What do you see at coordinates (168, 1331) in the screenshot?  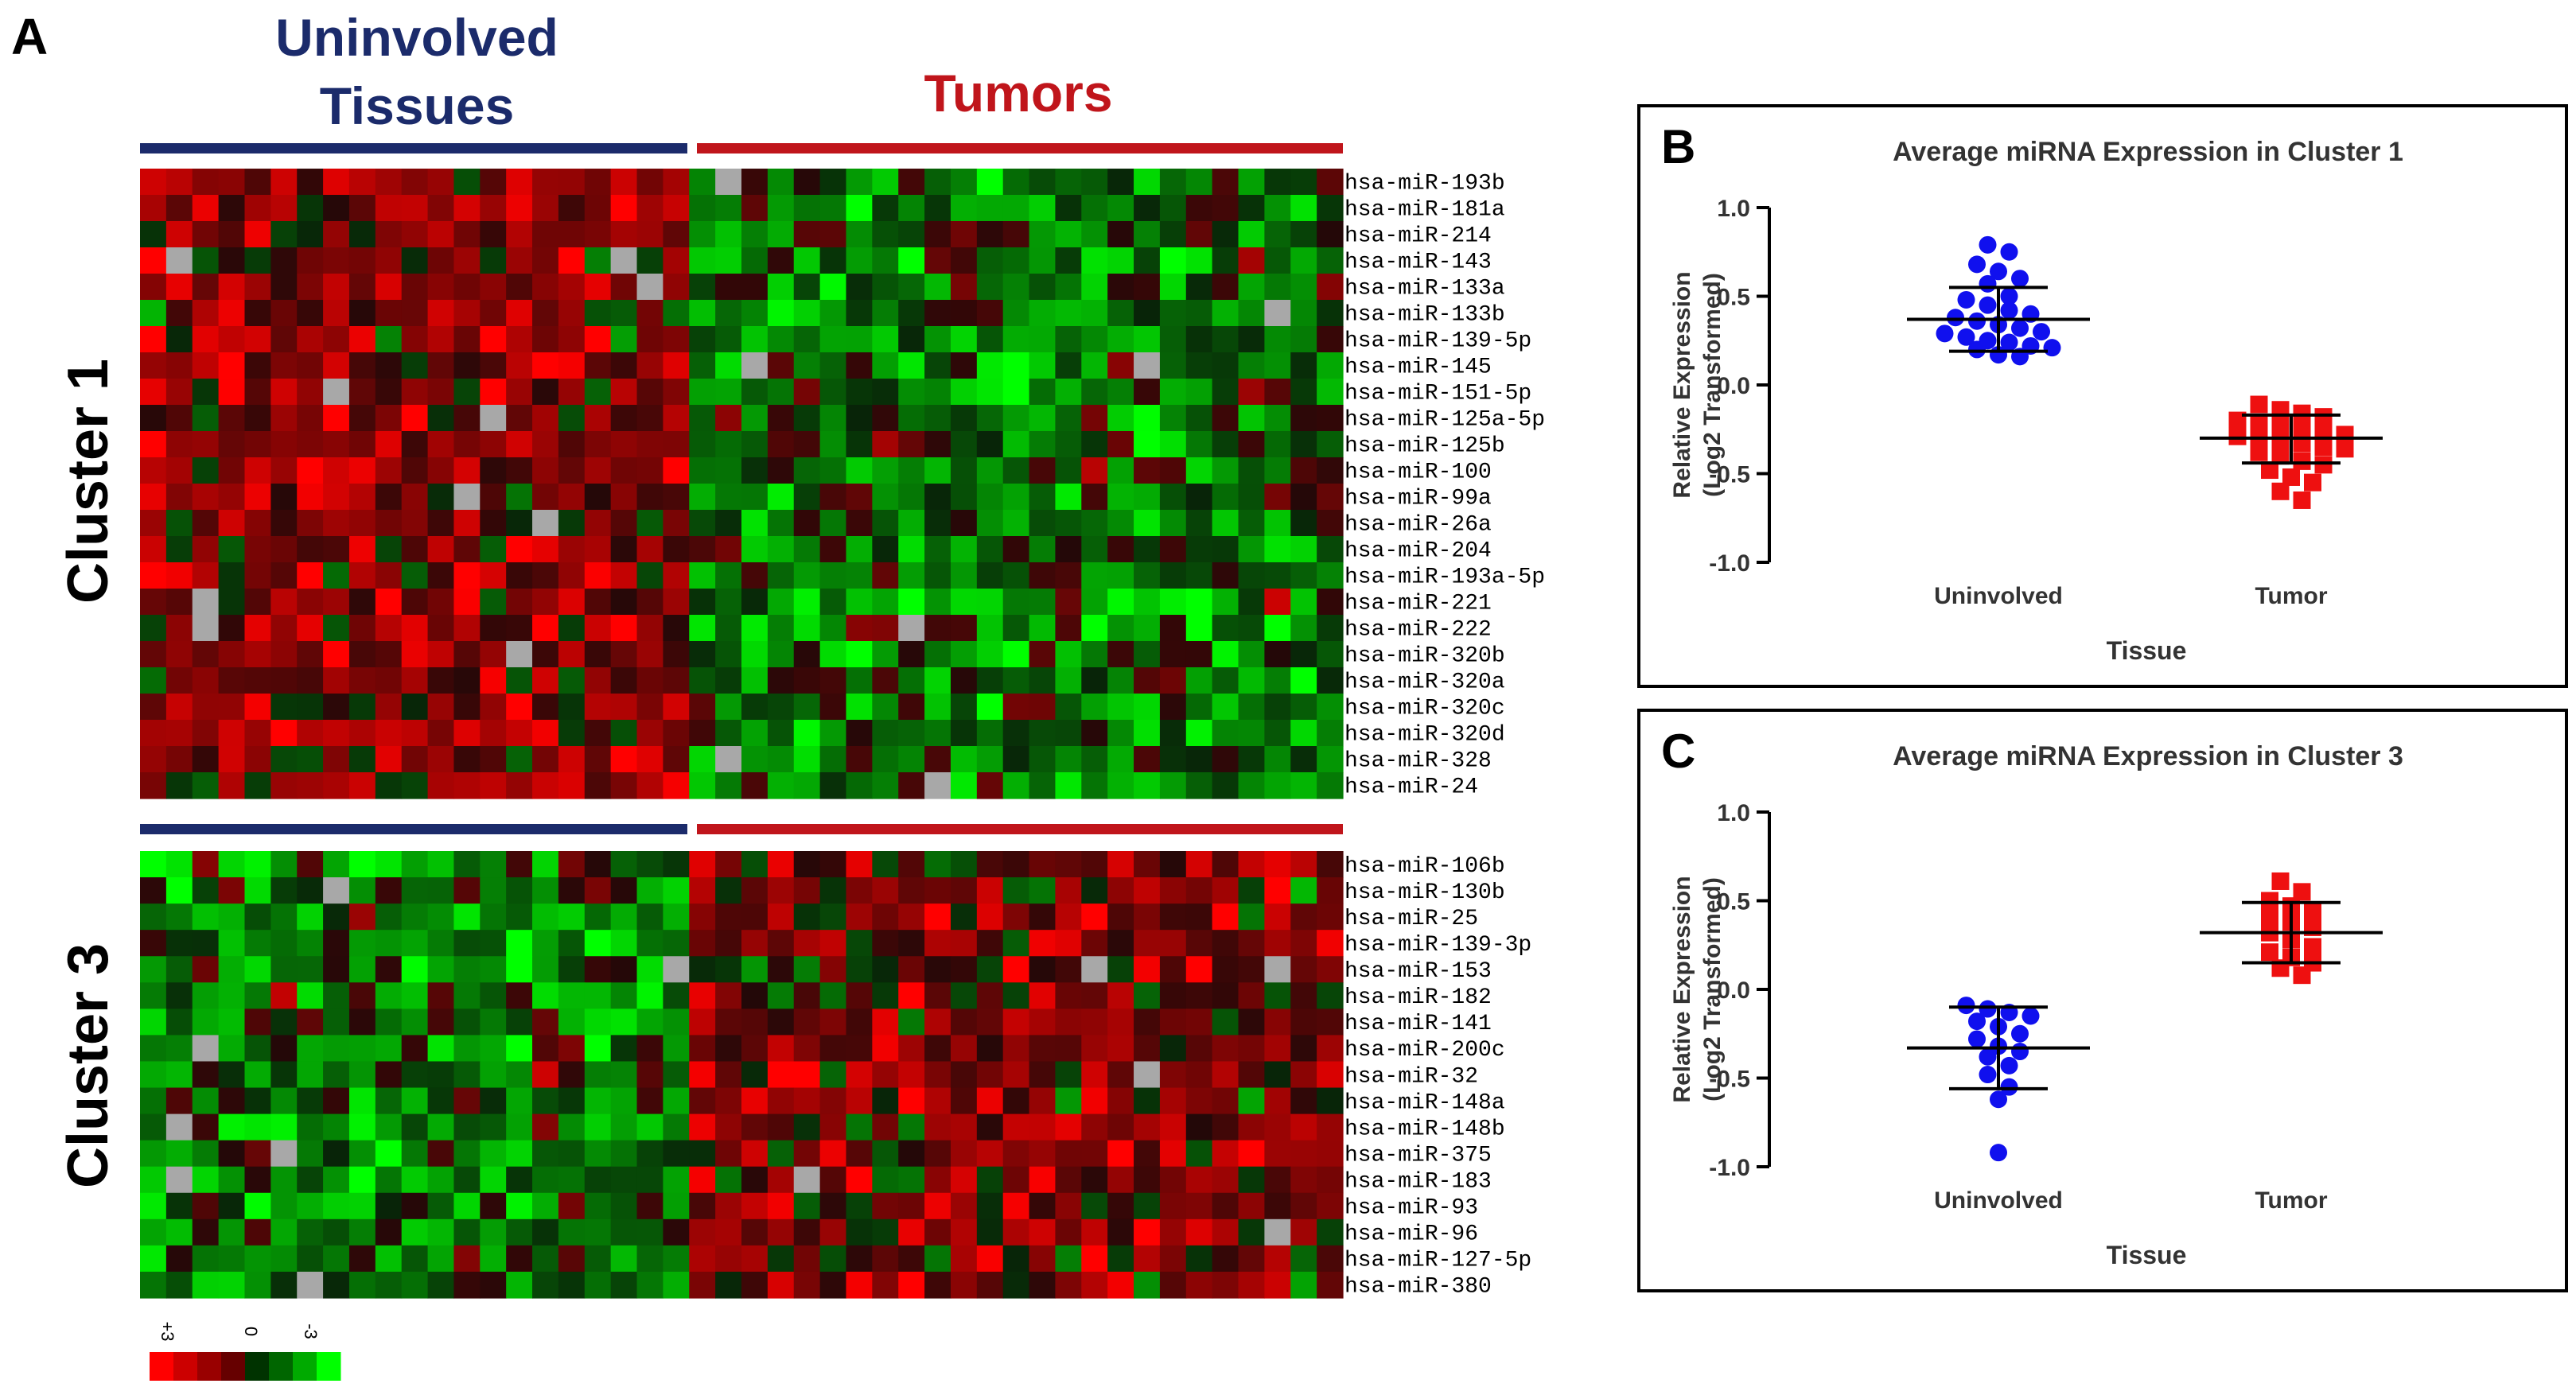 I see `color-key-label: +3` at bounding box center [168, 1331].